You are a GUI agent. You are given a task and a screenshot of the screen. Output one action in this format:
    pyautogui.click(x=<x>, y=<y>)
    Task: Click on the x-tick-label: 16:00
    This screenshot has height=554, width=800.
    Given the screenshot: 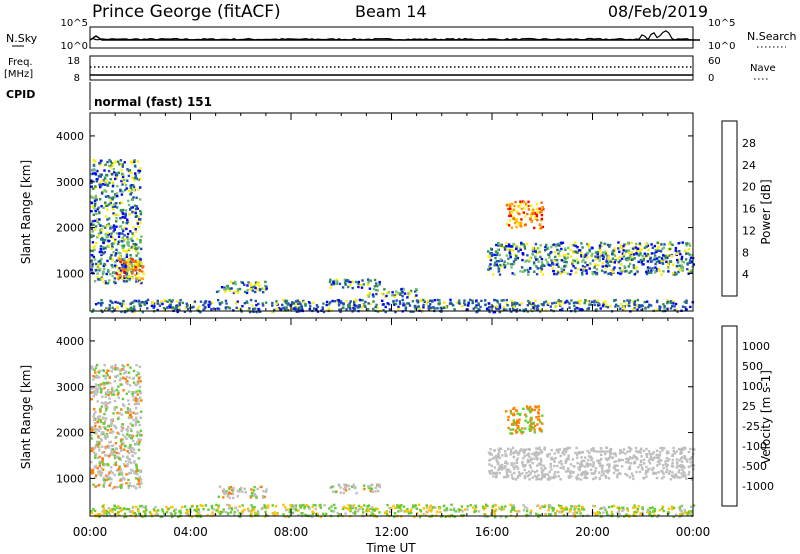 What is the action you would take?
    pyautogui.click(x=492, y=532)
    